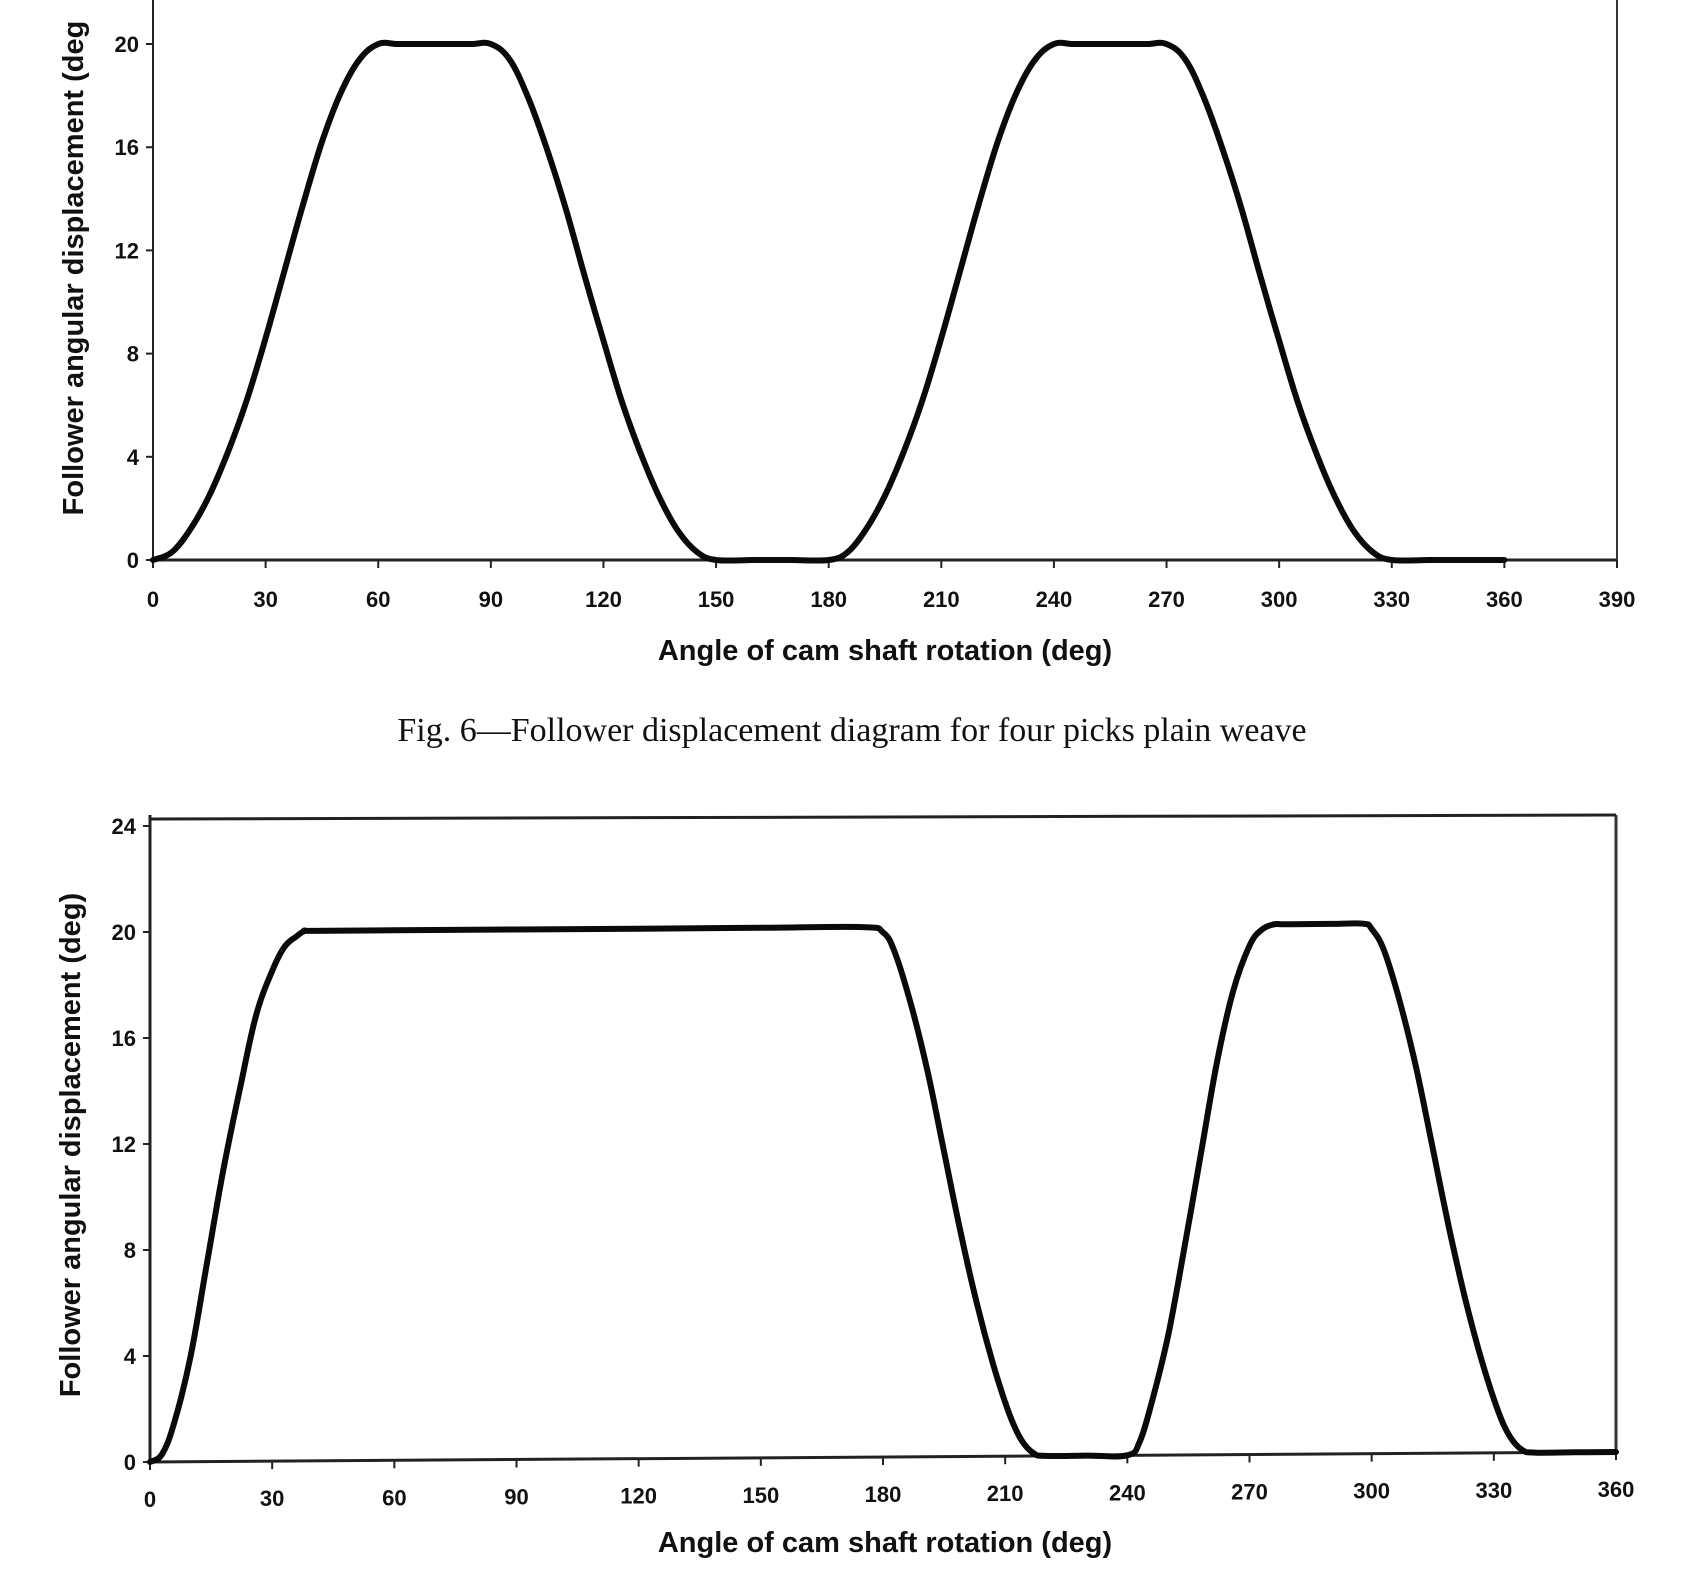 This screenshot has height=1586, width=1704. I want to click on y-tick-label: 24, so click(124, 826).